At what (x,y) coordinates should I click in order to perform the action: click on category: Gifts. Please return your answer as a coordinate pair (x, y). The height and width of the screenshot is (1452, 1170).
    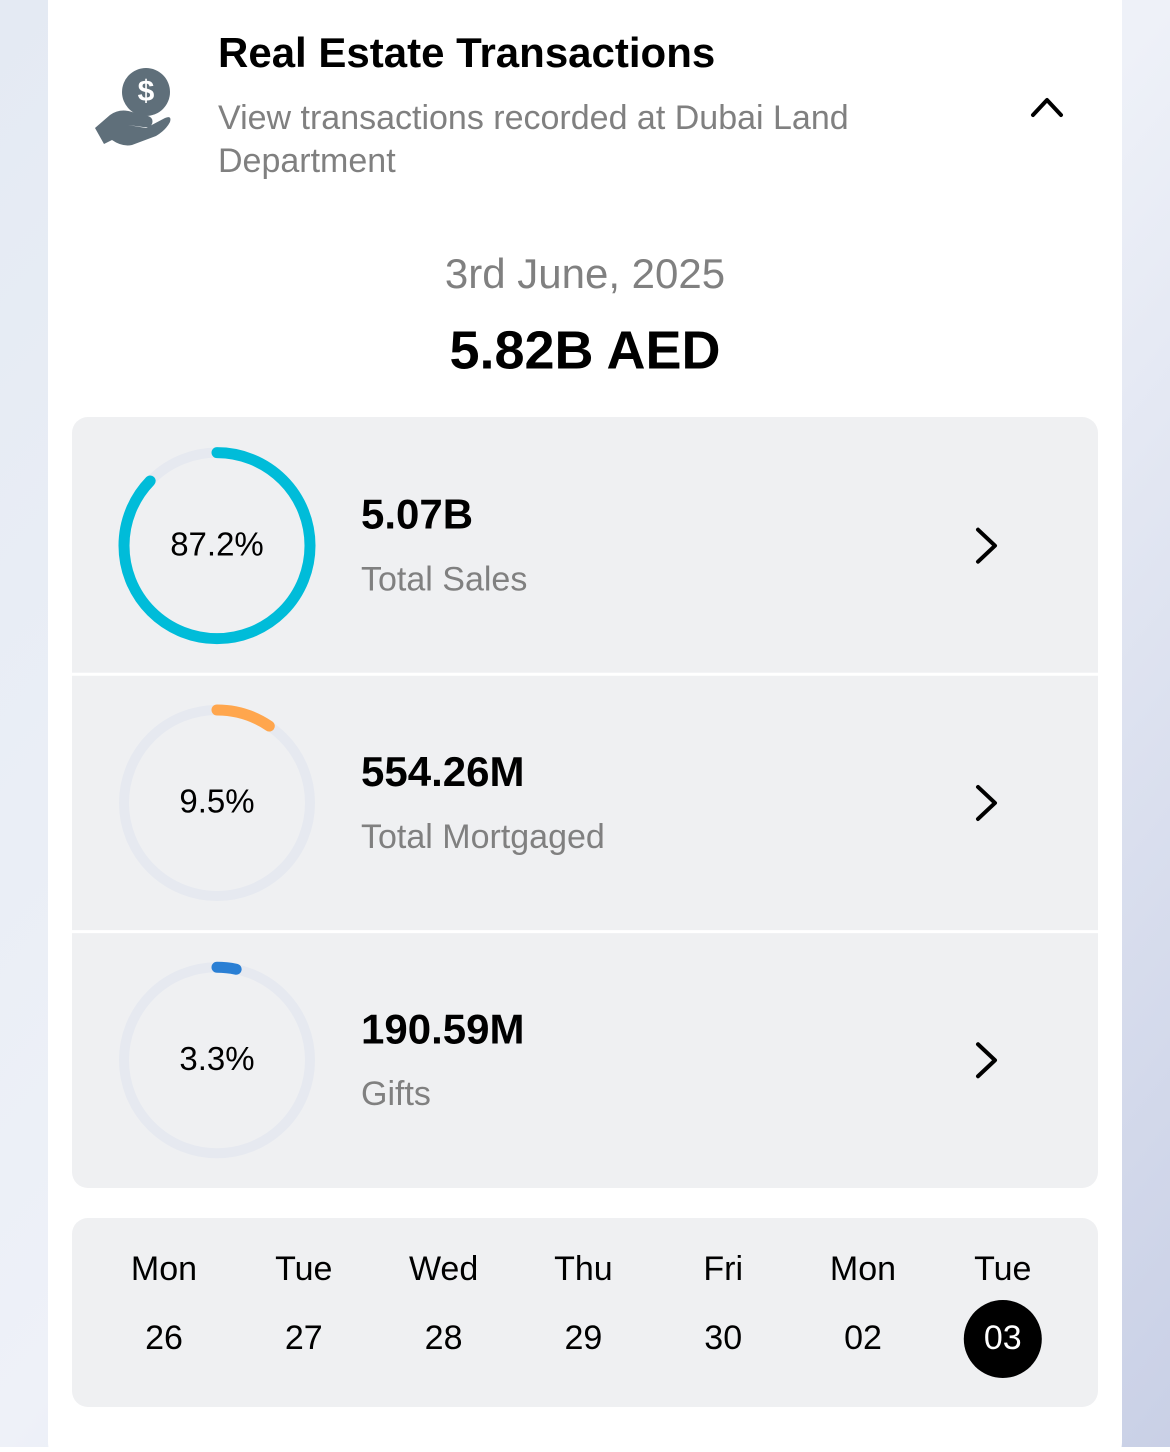
    Looking at the image, I should click on (396, 1094).